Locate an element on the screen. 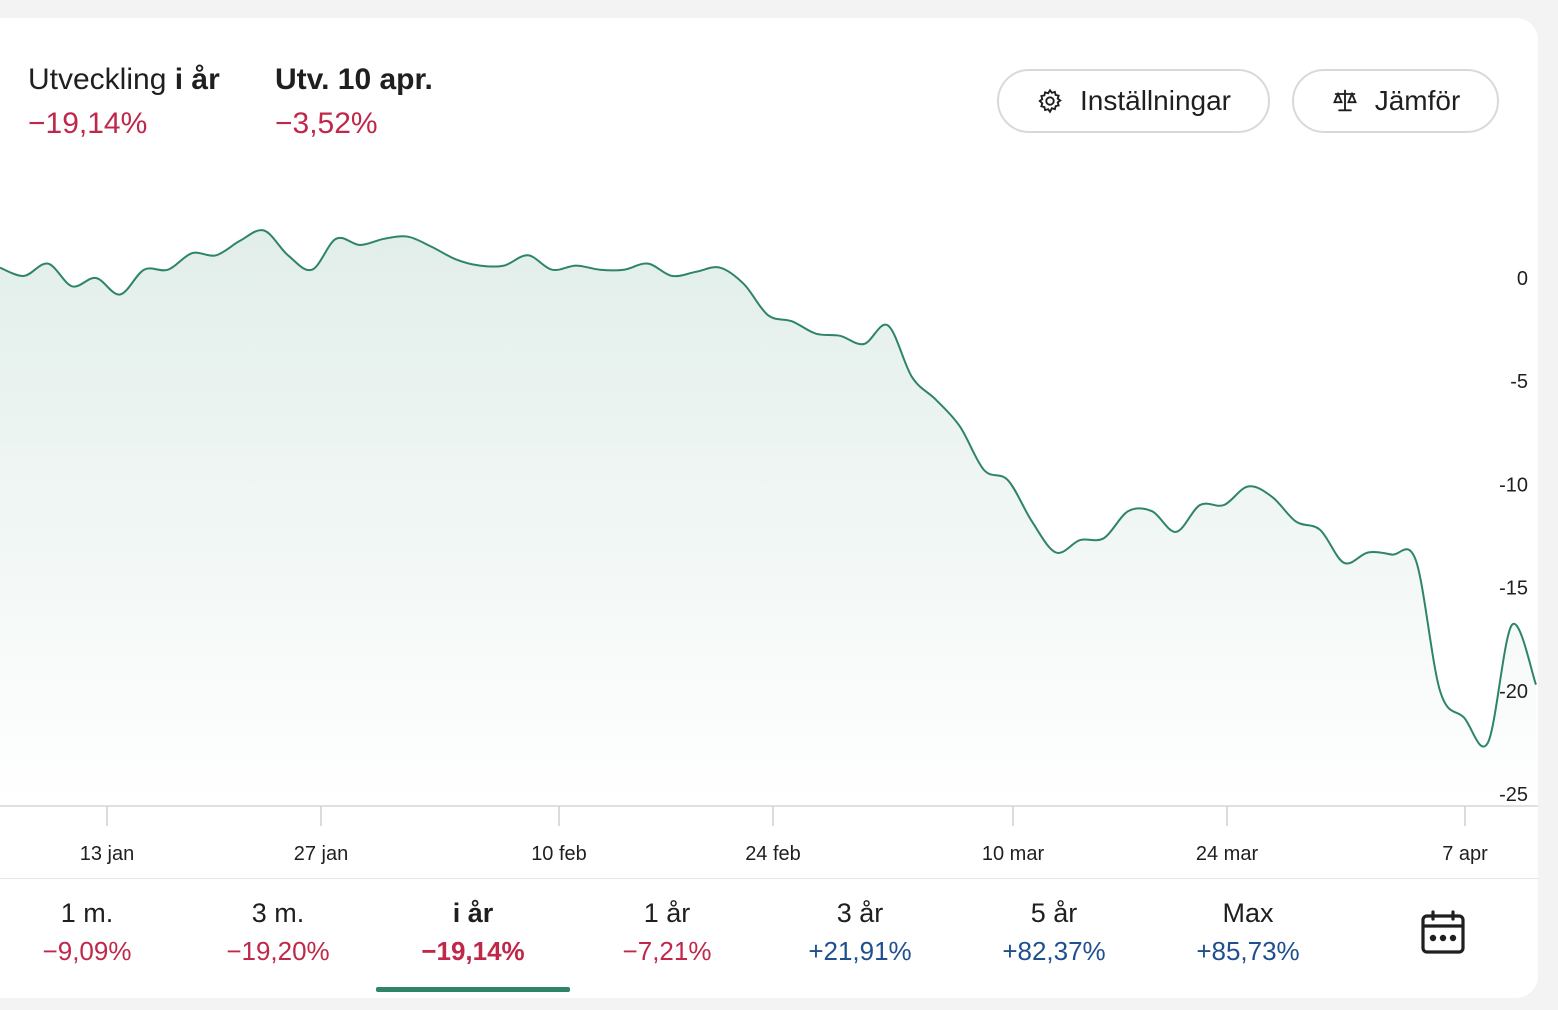 The width and height of the screenshot is (1558, 1010). period-value: −19,20% is located at coordinates (278, 951).